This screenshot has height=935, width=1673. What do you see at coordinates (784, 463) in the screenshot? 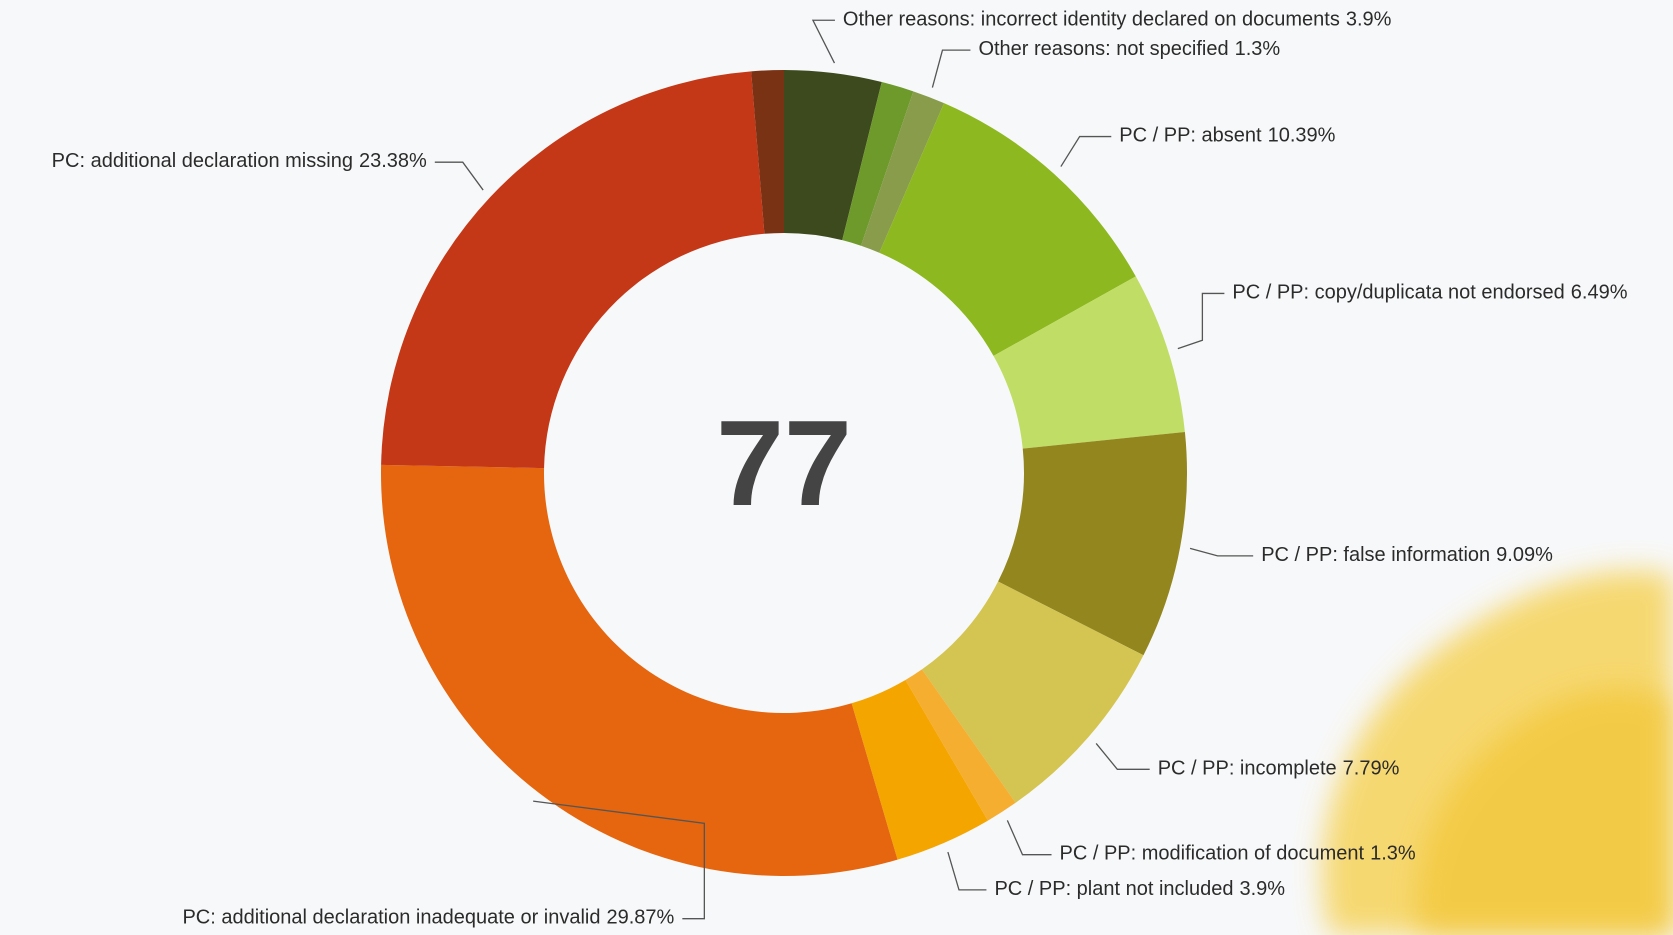
I see `center-label: 77` at bounding box center [784, 463].